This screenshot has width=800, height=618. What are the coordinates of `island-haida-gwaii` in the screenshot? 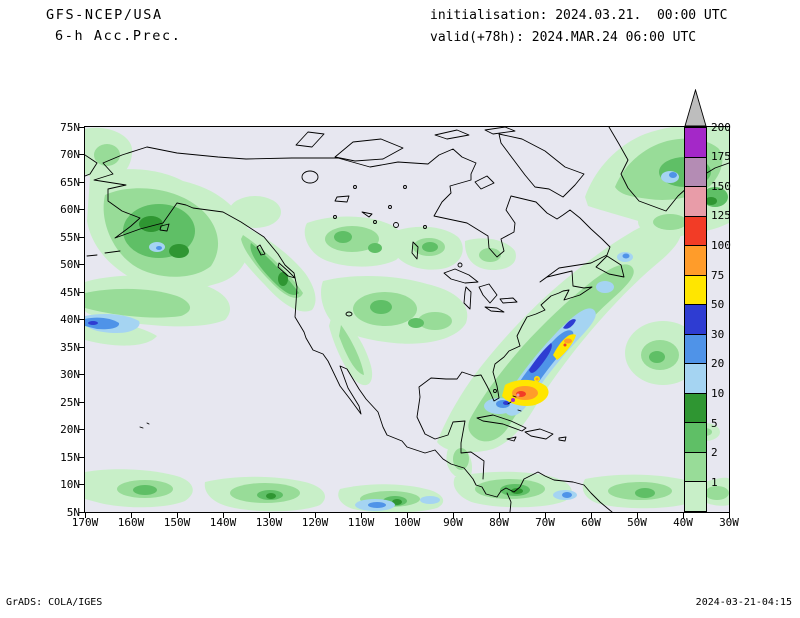 It's located at (261, 250).